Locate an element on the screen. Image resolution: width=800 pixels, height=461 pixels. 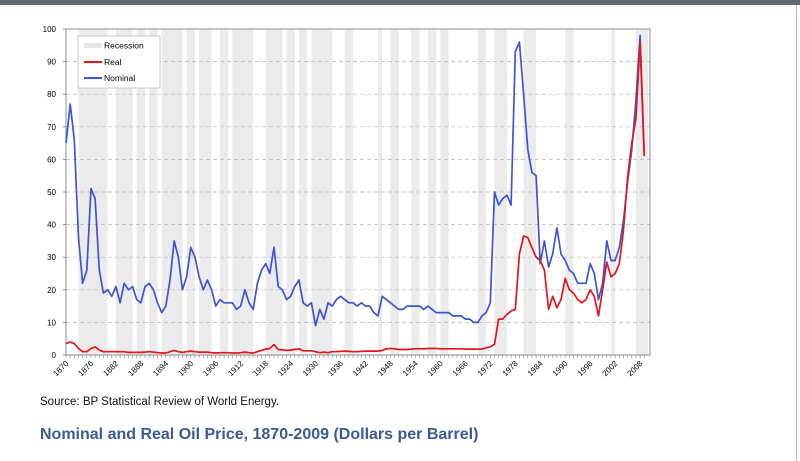
legend-swatch-recession is located at coordinates (93, 45).